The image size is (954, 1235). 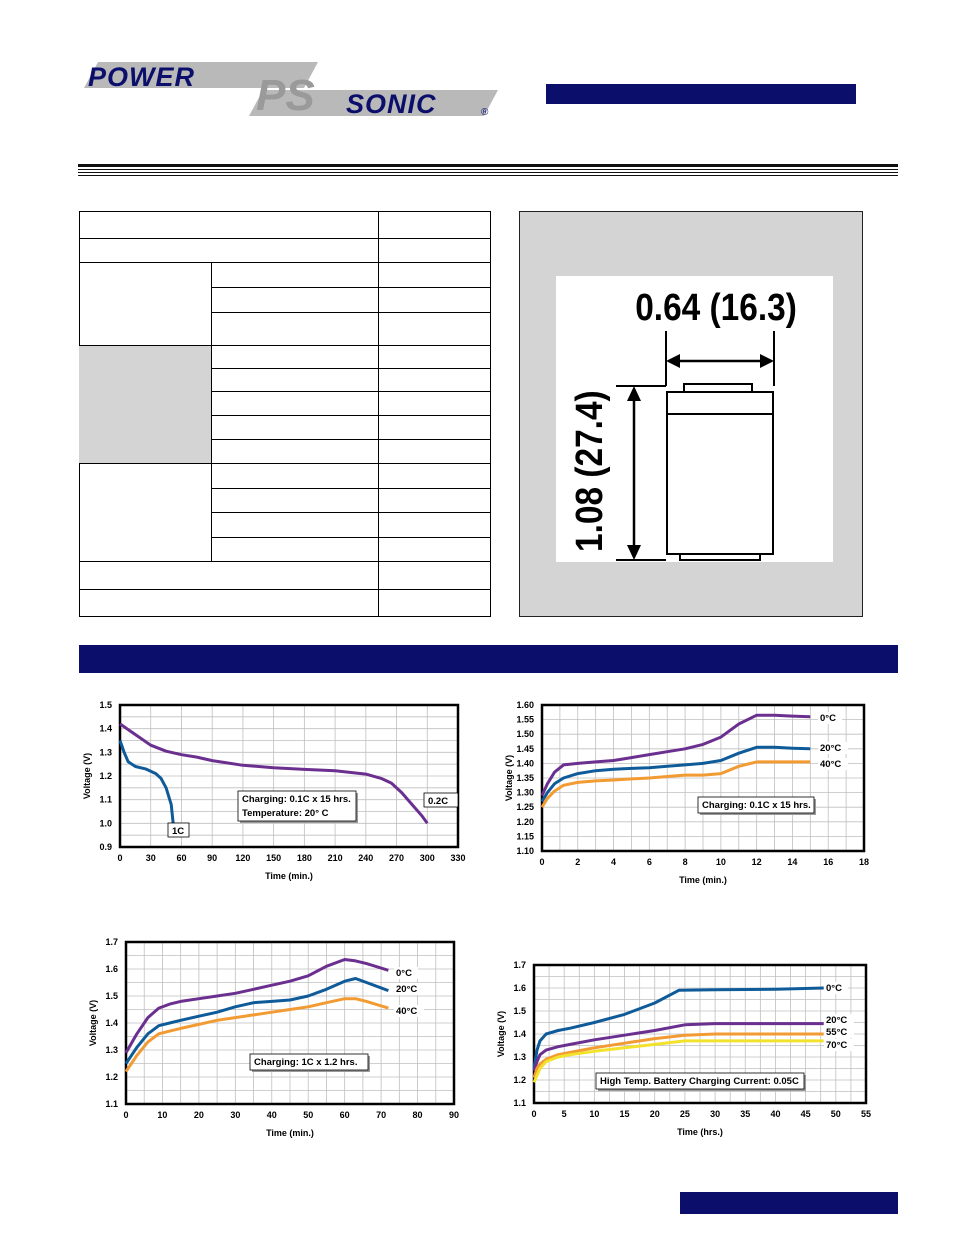 What do you see at coordinates (485, 112) in the screenshot?
I see `logo-registered: ®` at bounding box center [485, 112].